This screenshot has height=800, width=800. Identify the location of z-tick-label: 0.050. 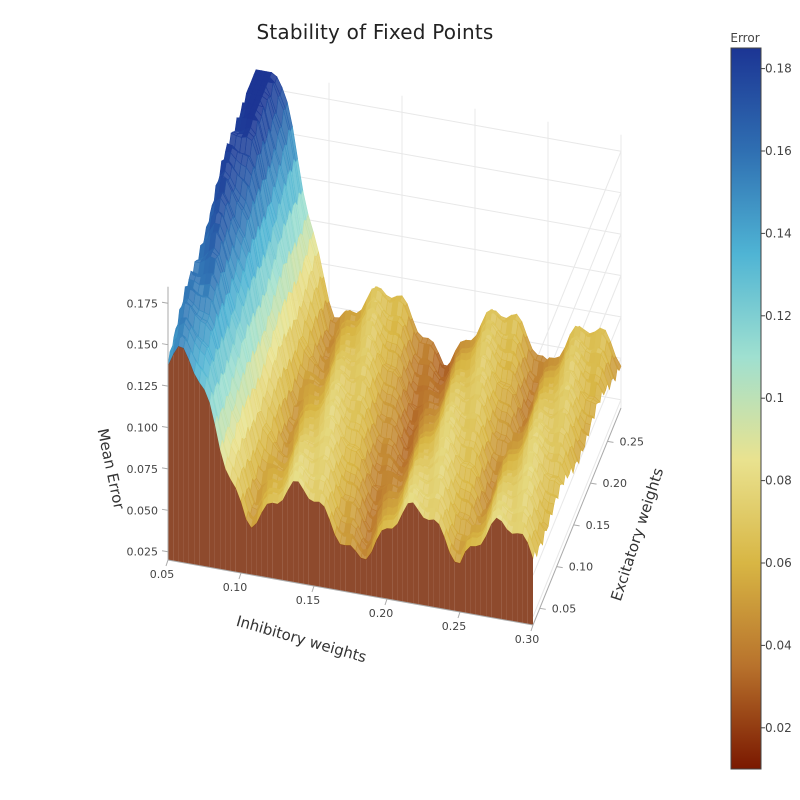
(143, 510).